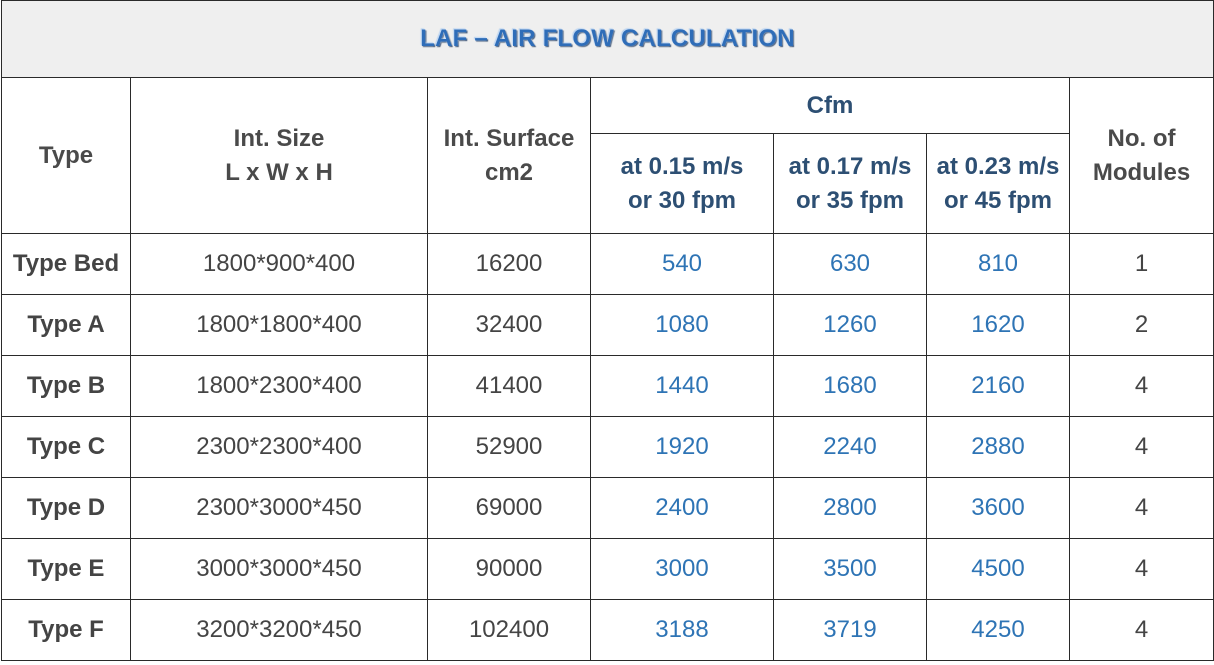 The image size is (1214, 665). Describe the element at coordinates (279, 138) in the screenshot. I see `header-line: Int. Size` at that location.